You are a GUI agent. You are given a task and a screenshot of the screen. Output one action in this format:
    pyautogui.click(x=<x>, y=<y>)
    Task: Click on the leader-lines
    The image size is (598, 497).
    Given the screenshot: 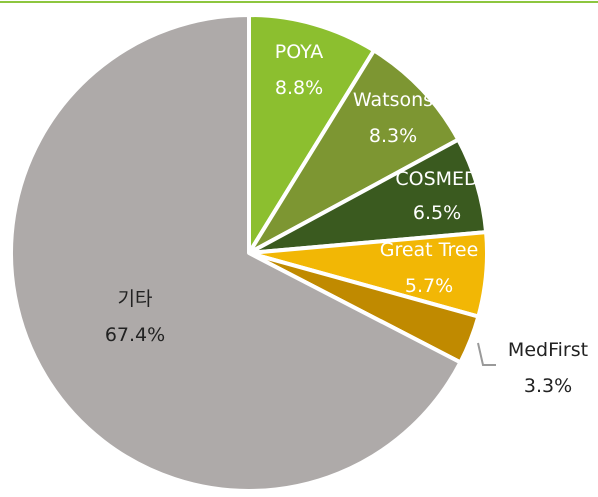 What is the action you would take?
    pyautogui.click(x=486, y=354)
    